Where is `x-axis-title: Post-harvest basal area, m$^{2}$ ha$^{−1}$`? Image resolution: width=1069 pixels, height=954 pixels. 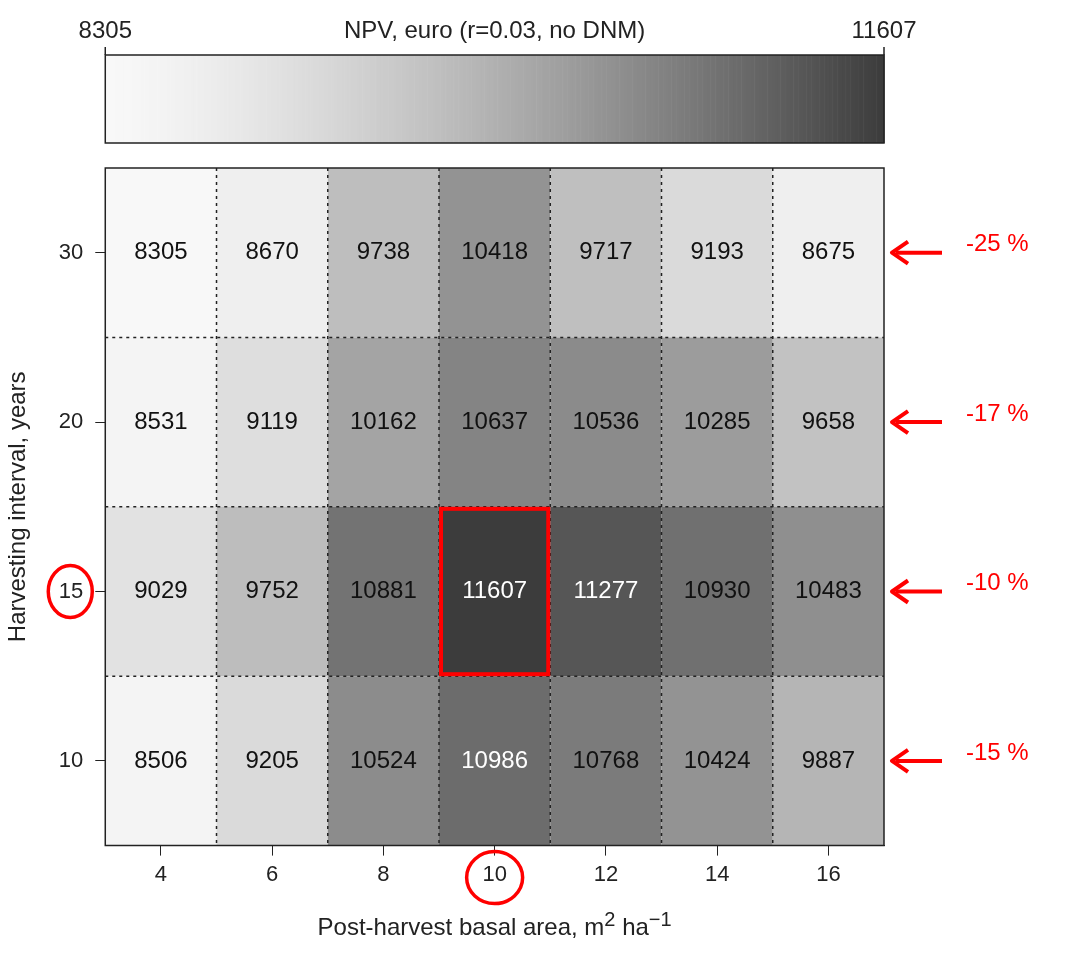
x-axis-title: Post-harvest basal area, m$^{2}$ ha$^{−1}$ is located at coordinates (494, 924).